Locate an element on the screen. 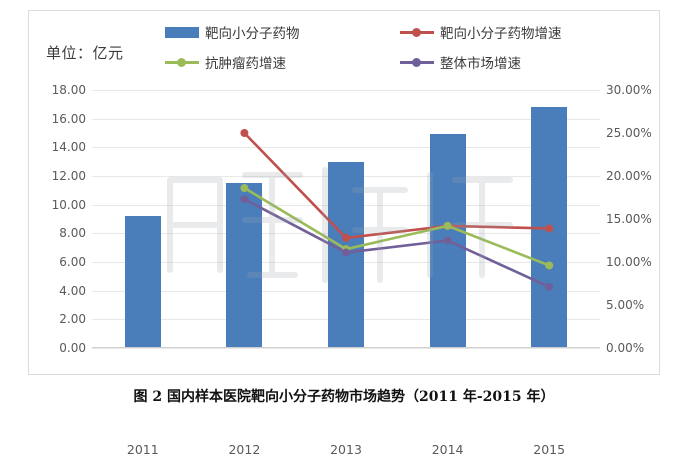 The width and height of the screenshot is (688, 457). legend-item: 靶向小分子药物增速 is located at coordinates (517, 32).